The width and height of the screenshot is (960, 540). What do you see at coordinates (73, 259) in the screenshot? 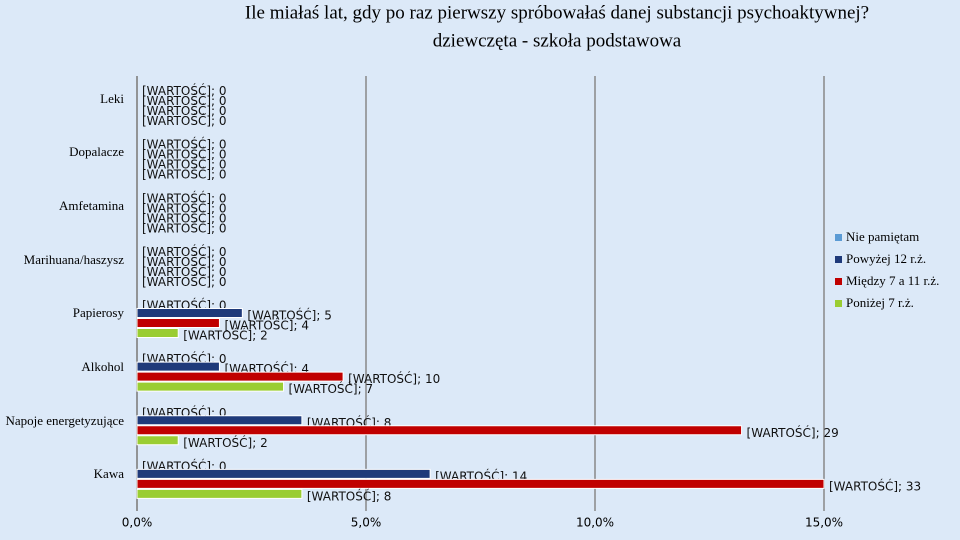
I see `category-label: Marihuana/haszysz` at bounding box center [73, 259].